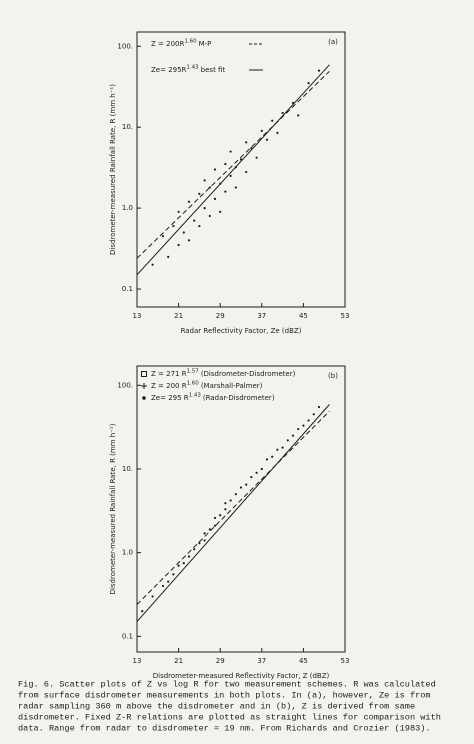  I want to click on legend-exponent: 1.60, so click(193, 383).